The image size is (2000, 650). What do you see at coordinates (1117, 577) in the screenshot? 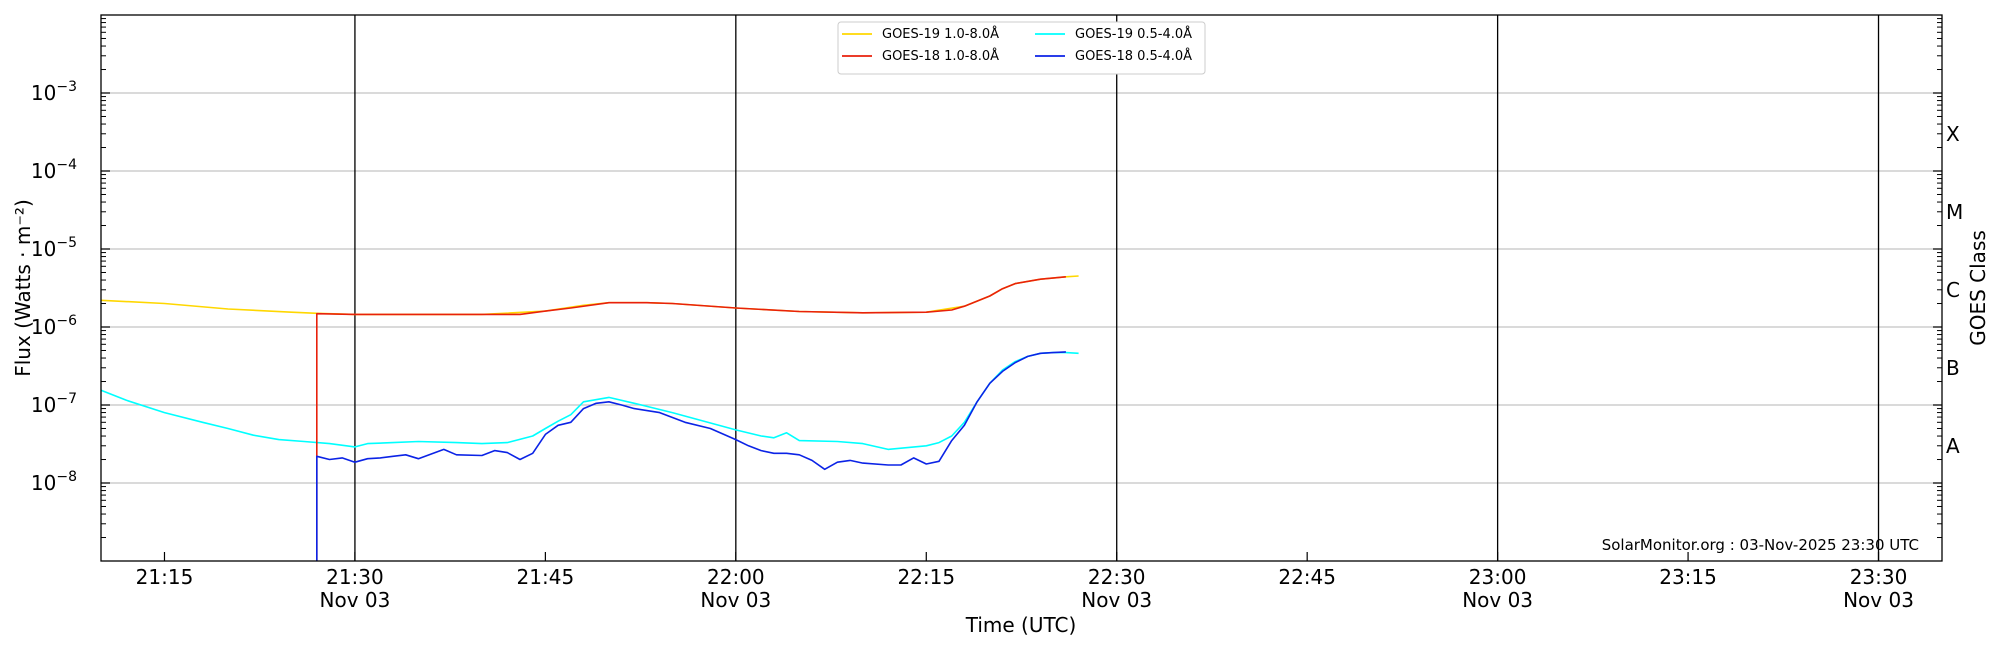
I see `x-tick-label: 22:30` at bounding box center [1117, 577].